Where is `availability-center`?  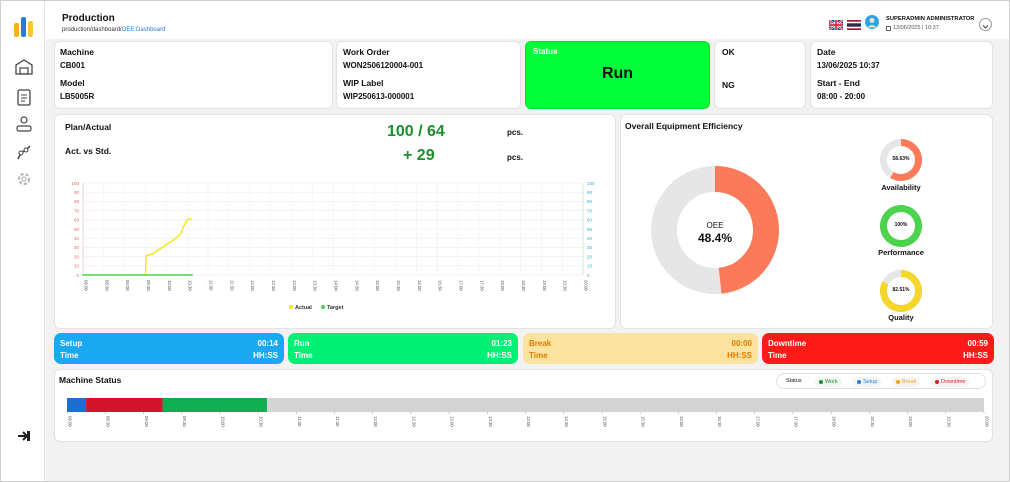 availability-center is located at coordinates (901, 160).